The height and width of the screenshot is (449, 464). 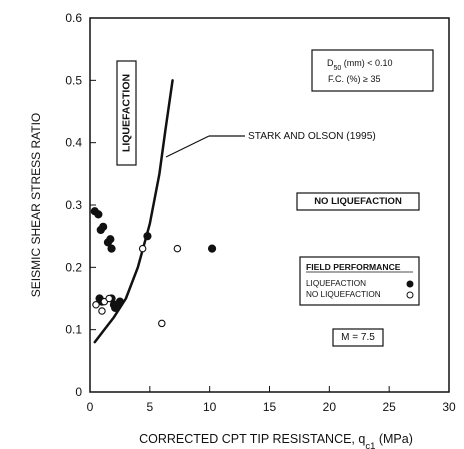 What do you see at coordinates (343, 294) in the screenshot?
I see `legend-no-liquefaction-label: NO LIQUEFACTION` at bounding box center [343, 294].